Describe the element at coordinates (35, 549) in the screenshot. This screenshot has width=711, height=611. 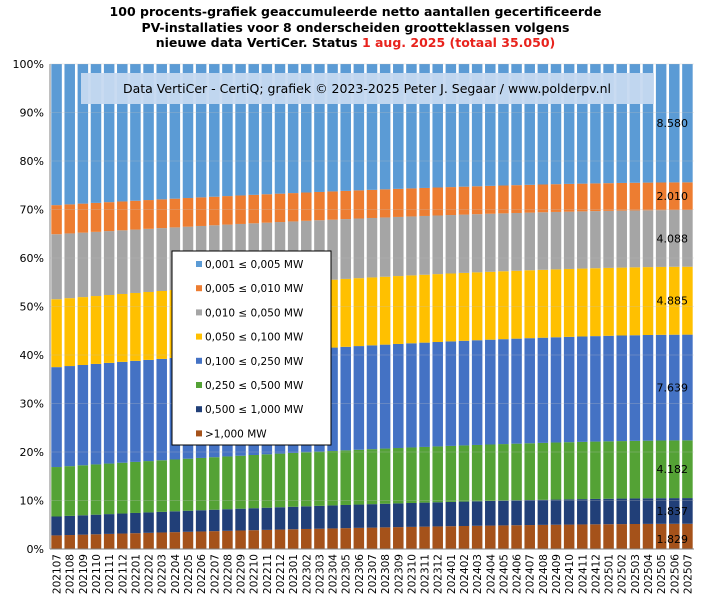
I see `y-tick-label: 0%` at that location.